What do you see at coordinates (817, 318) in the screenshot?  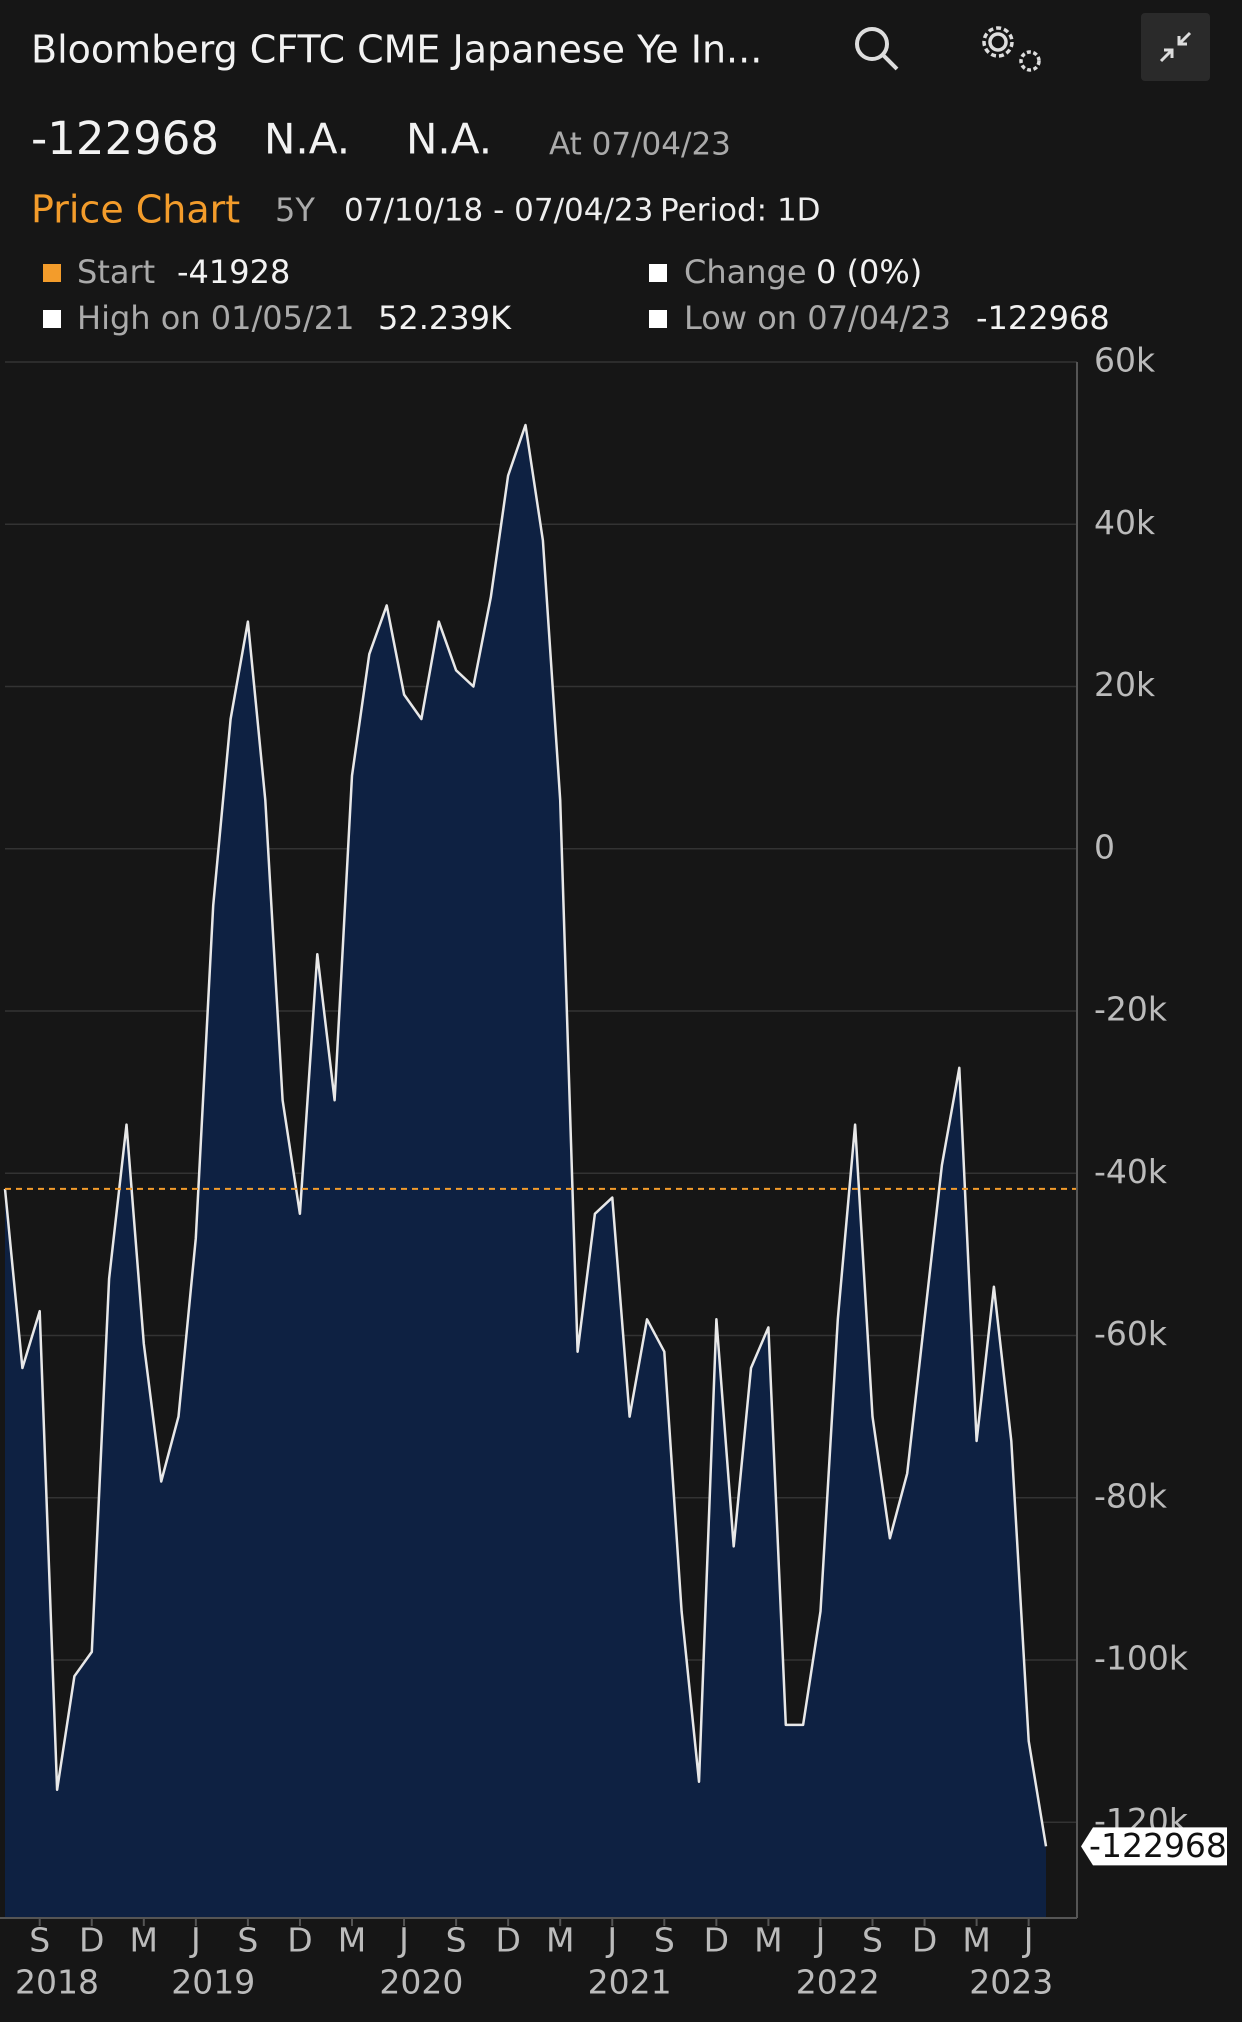 I see `stat-label: Low on 07/04/23` at bounding box center [817, 318].